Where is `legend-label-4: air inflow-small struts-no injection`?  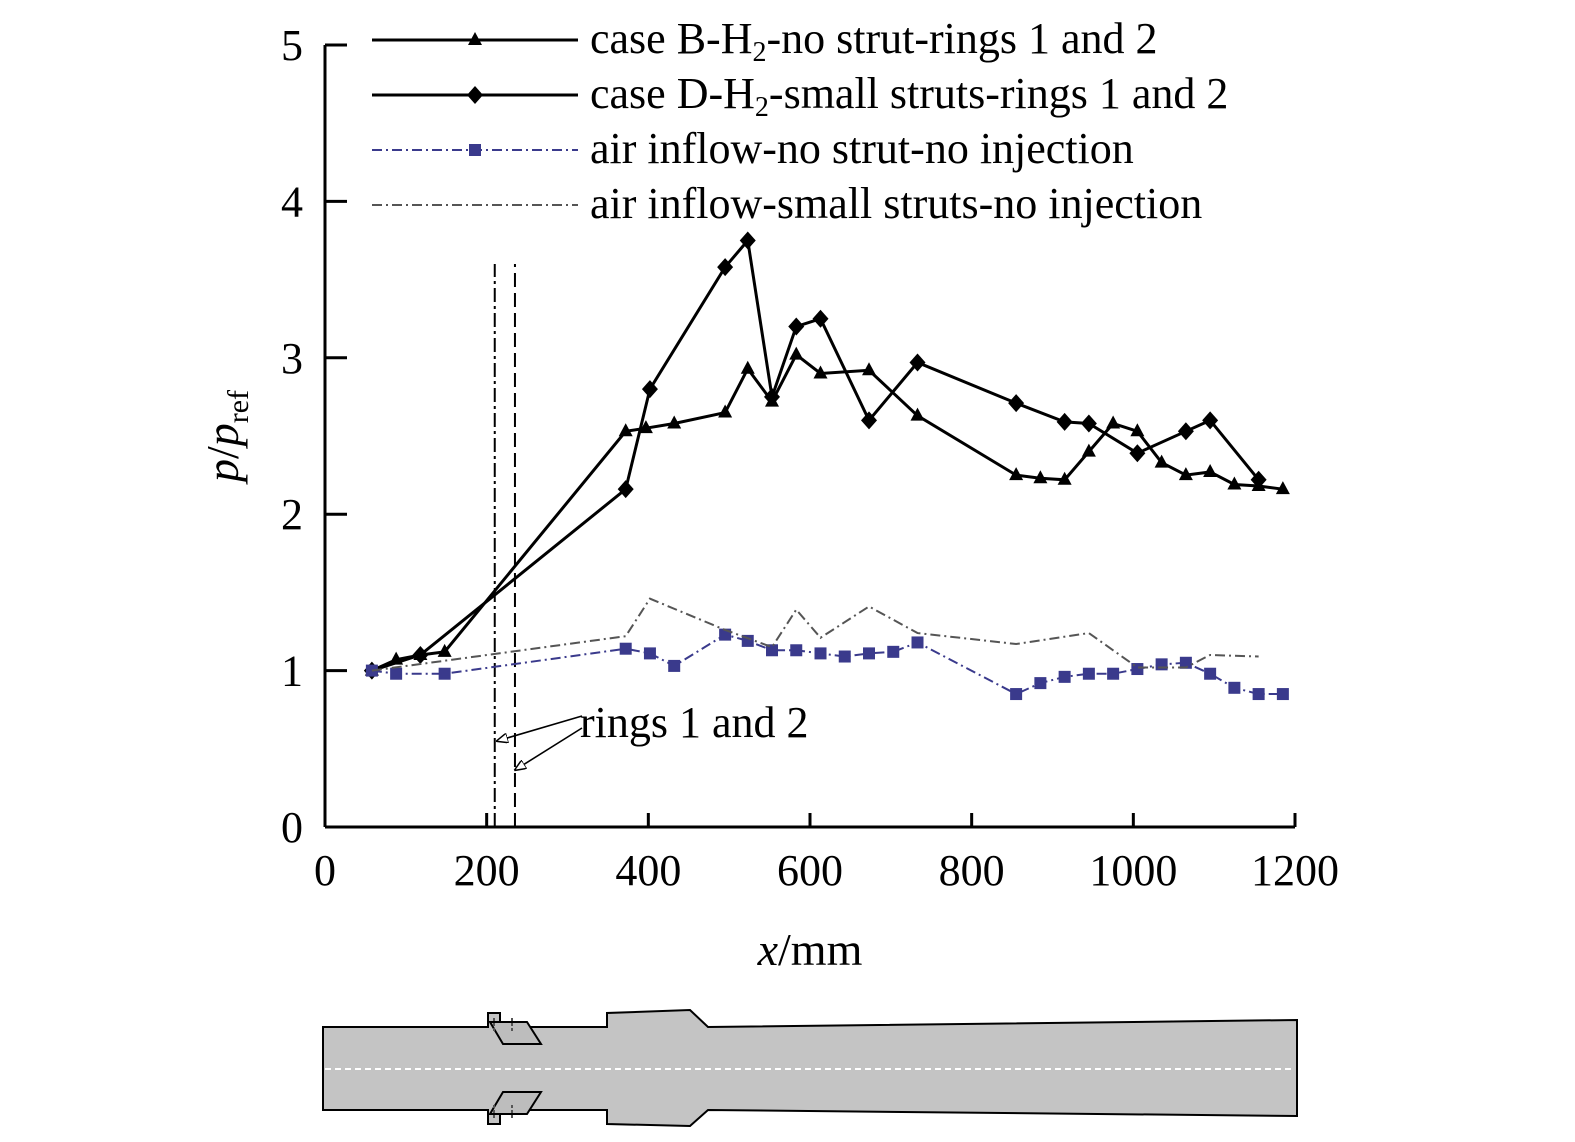 legend-label-4: air inflow-small struts-no injection is located at coordinates (896, 203).